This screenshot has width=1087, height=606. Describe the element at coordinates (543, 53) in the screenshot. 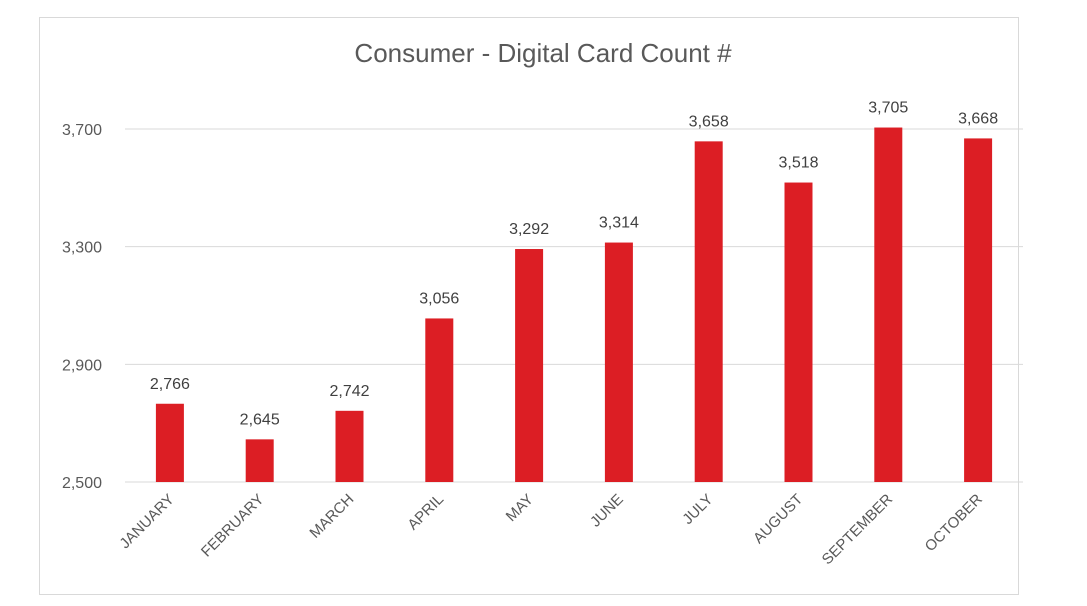

I see `chart-title: Consumer - Digital Card Count #` at that location.